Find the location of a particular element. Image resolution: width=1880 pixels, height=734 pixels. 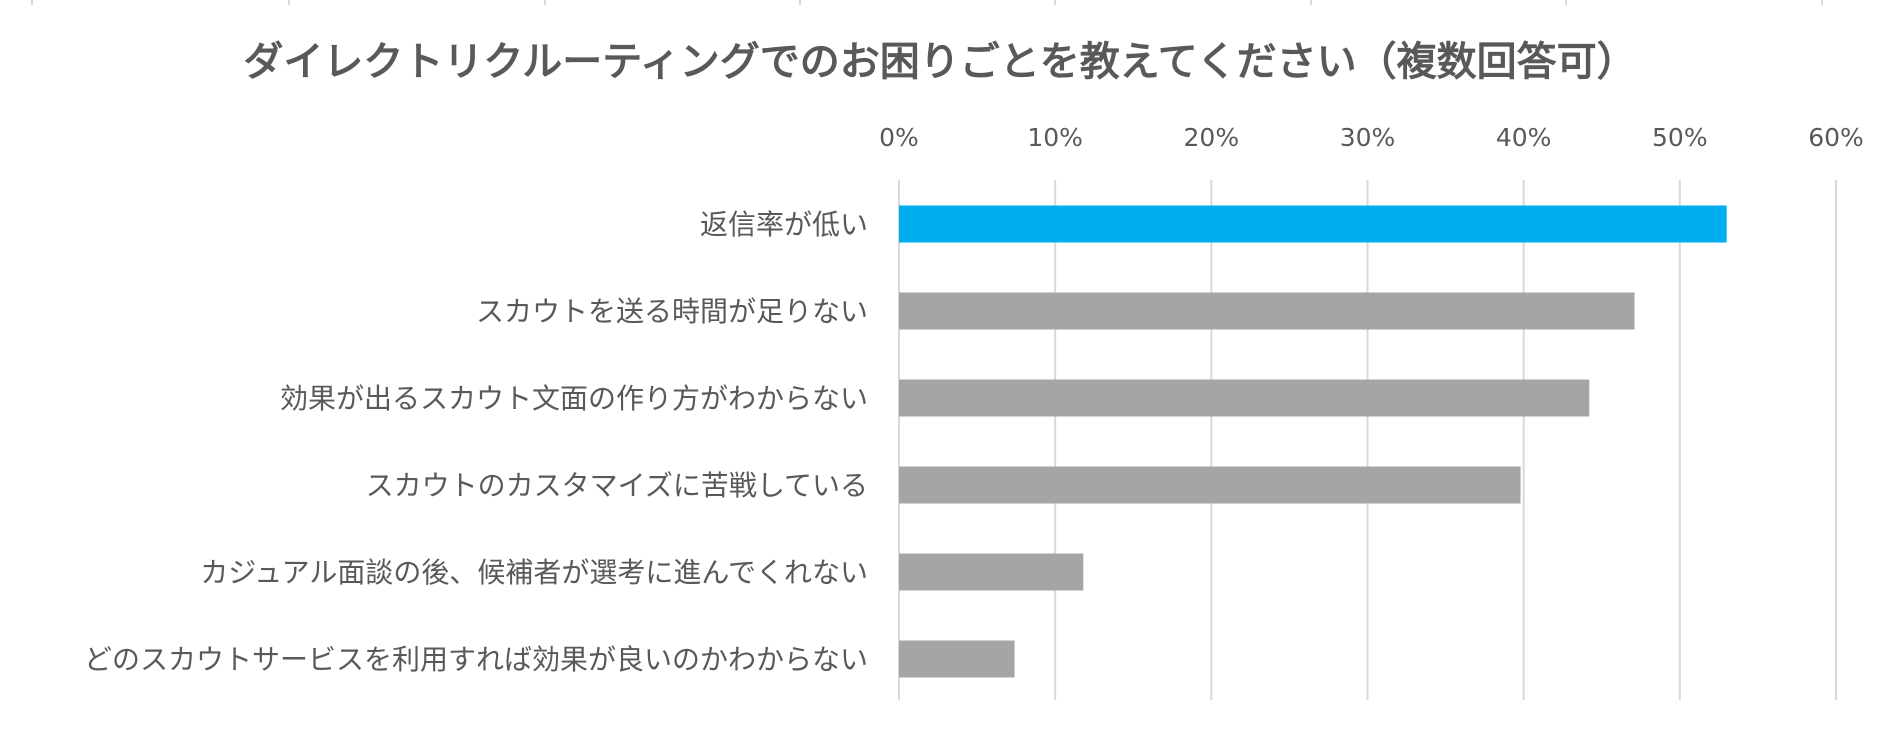

x-tick-label: 20% is located at coordinates (1212, 137).